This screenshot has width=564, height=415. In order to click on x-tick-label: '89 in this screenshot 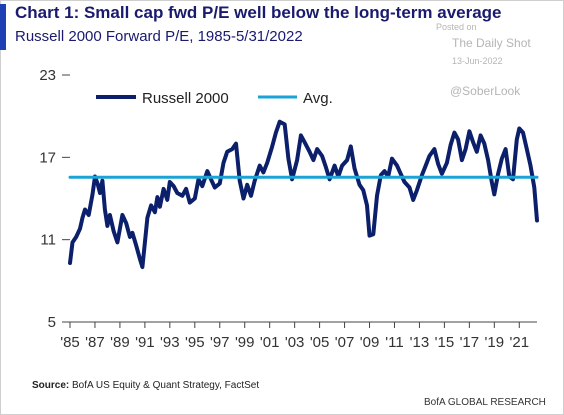, I will do `click(120, 342)`.